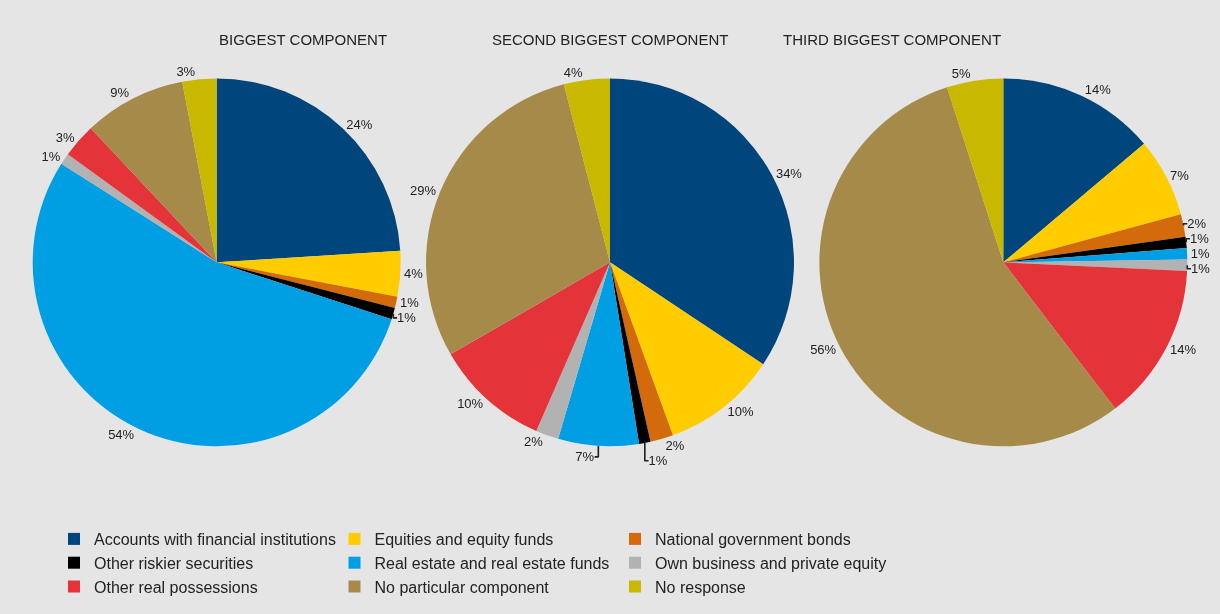 This screenshot has height=614, width=1220. I want to click on chart-title: THIRD BIGGEST COMPONENT, so click(892, 39).